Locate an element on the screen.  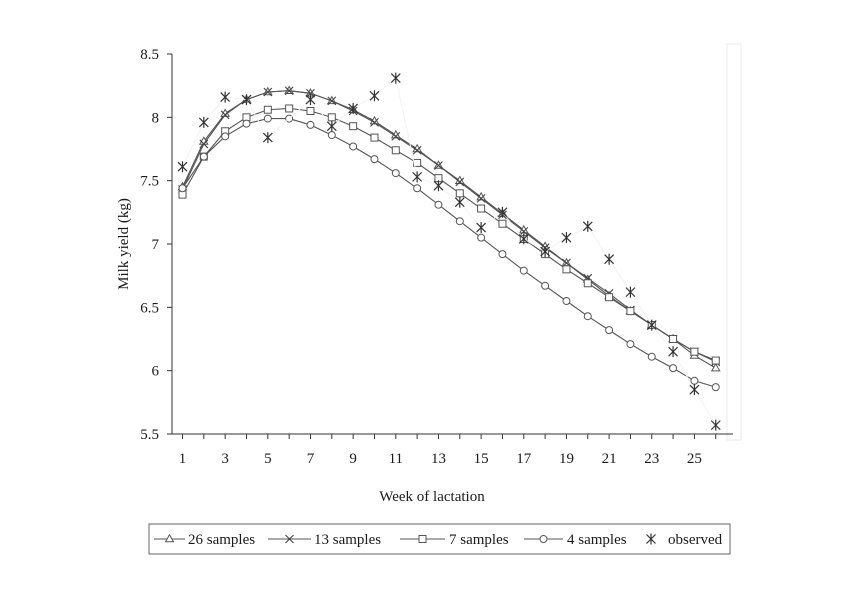
y-tick-label: 5.5 is located at coordinates (149, 435).